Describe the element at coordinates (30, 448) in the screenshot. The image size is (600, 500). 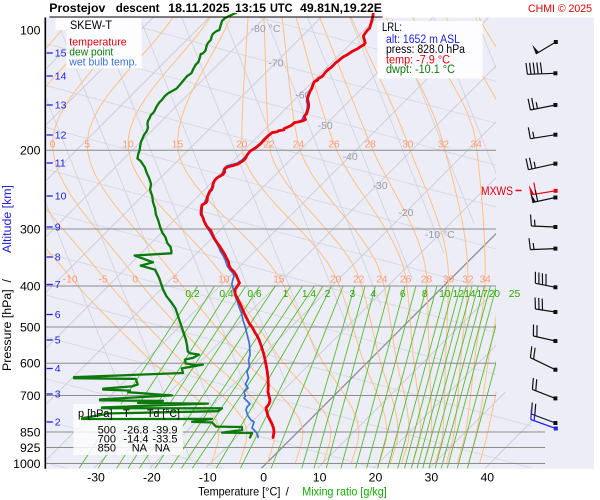
I see `svg-text: 925` at that location.